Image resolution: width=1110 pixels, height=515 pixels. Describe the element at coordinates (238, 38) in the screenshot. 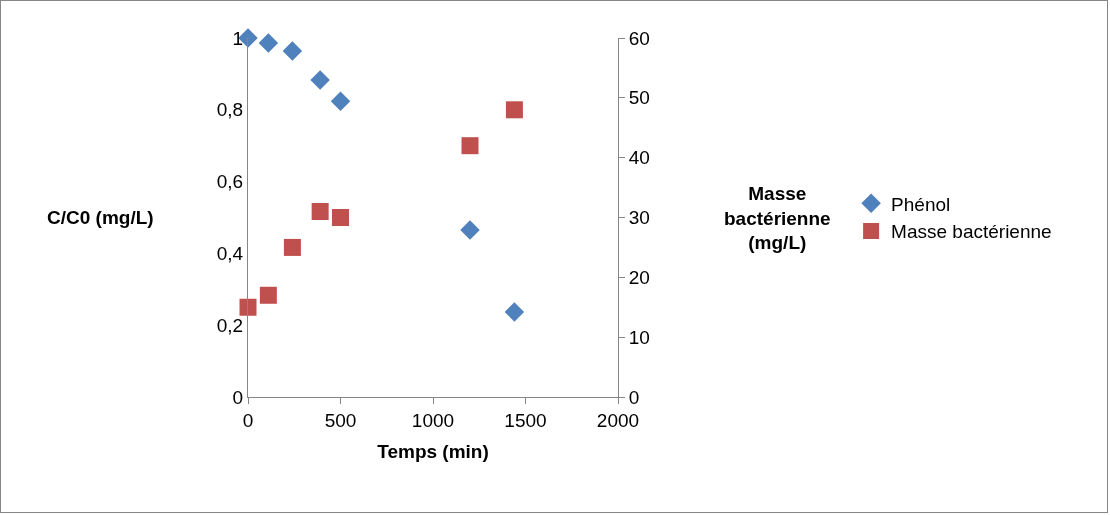

I see `y-tick-label: 1` at that location.